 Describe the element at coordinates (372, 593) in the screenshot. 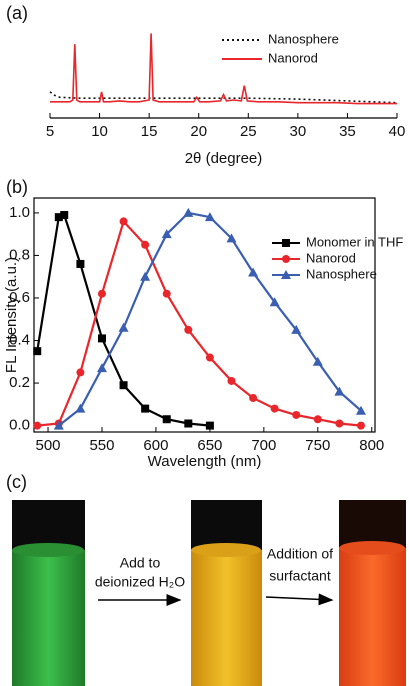

I see `vial-orange` at that location.